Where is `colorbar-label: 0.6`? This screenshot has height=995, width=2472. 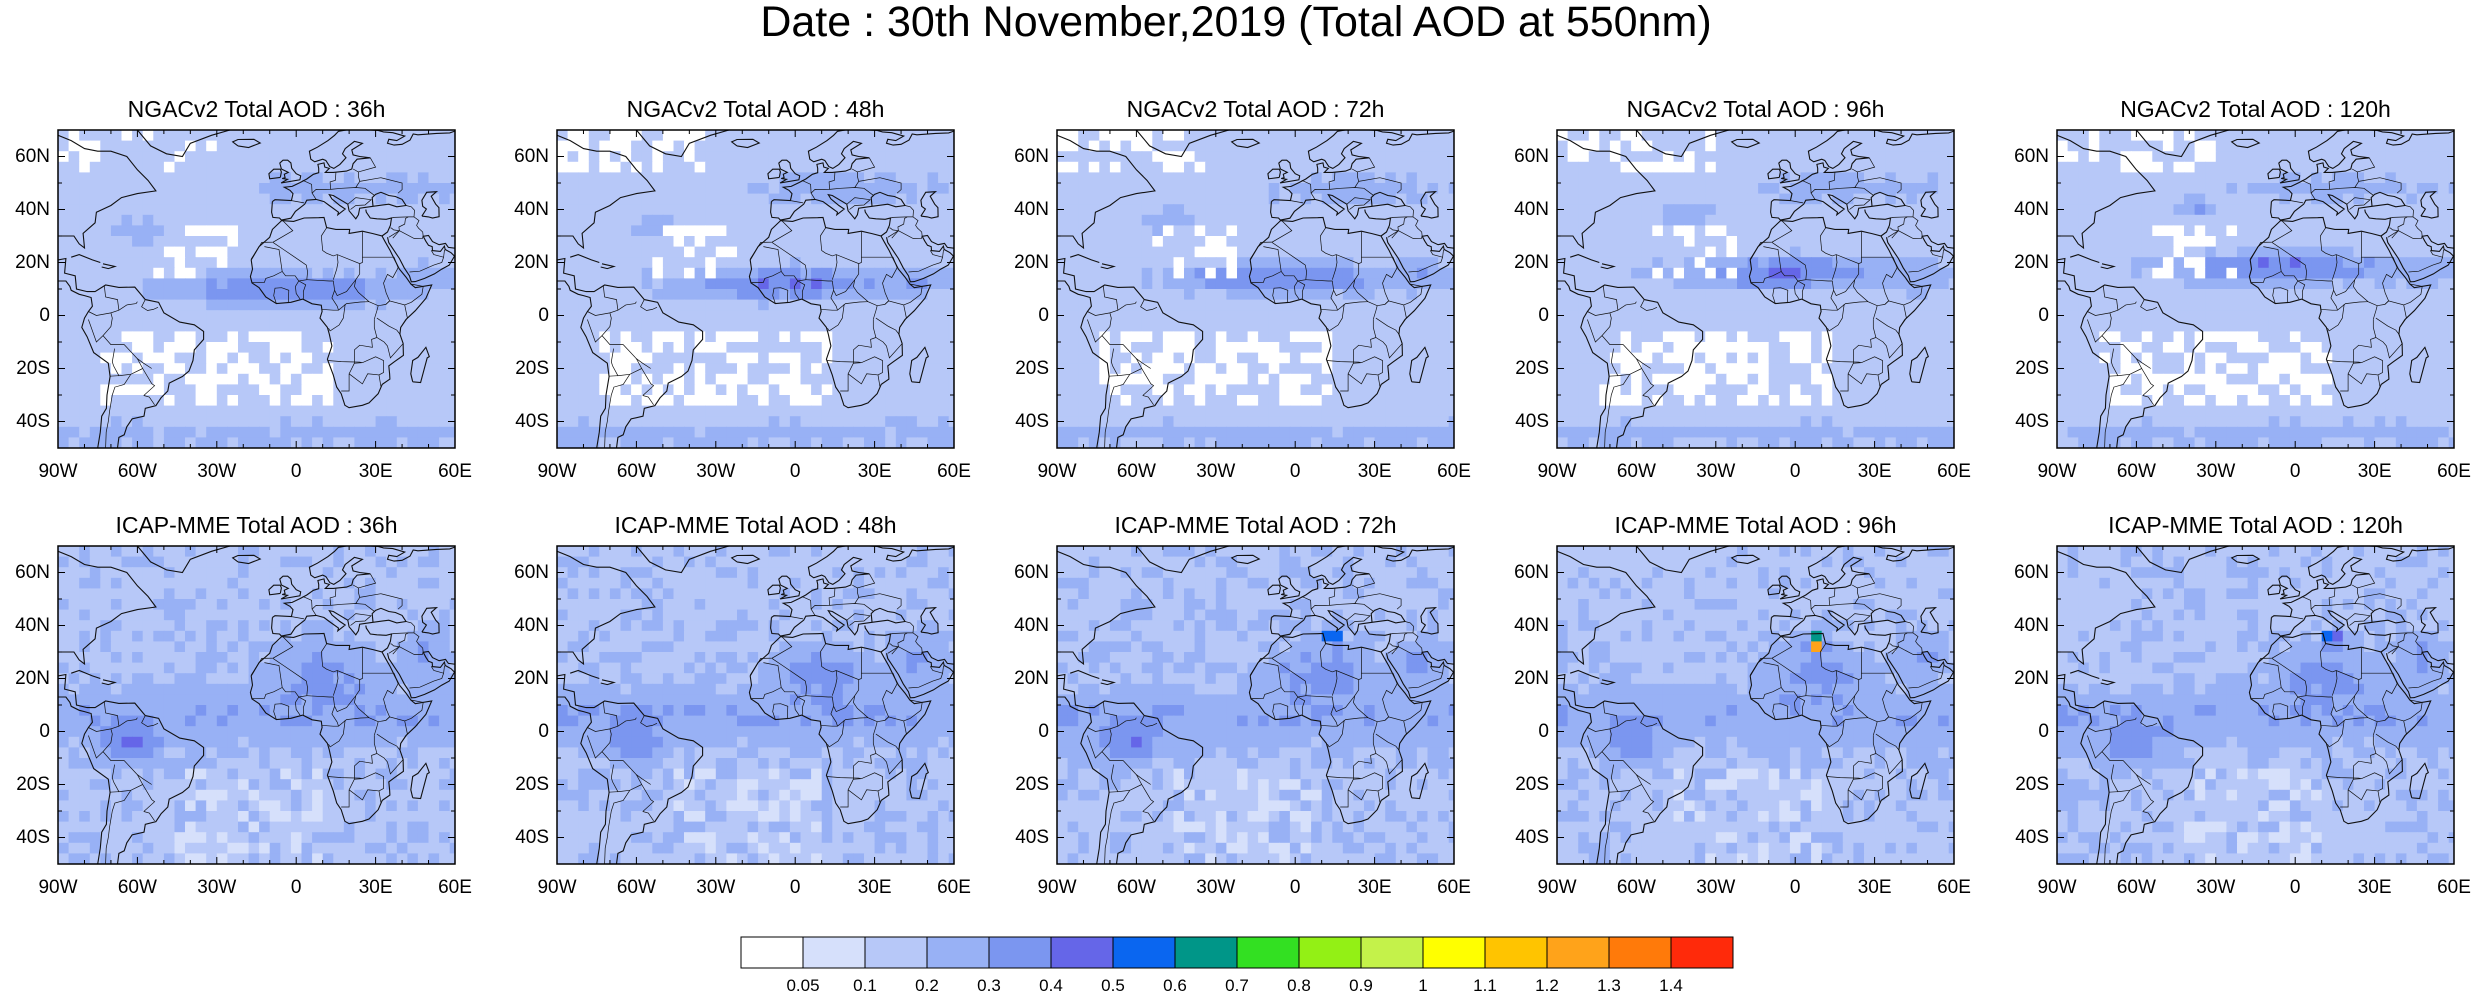
colorbar-label: 0.6 is located at coordinates (1175, 986).